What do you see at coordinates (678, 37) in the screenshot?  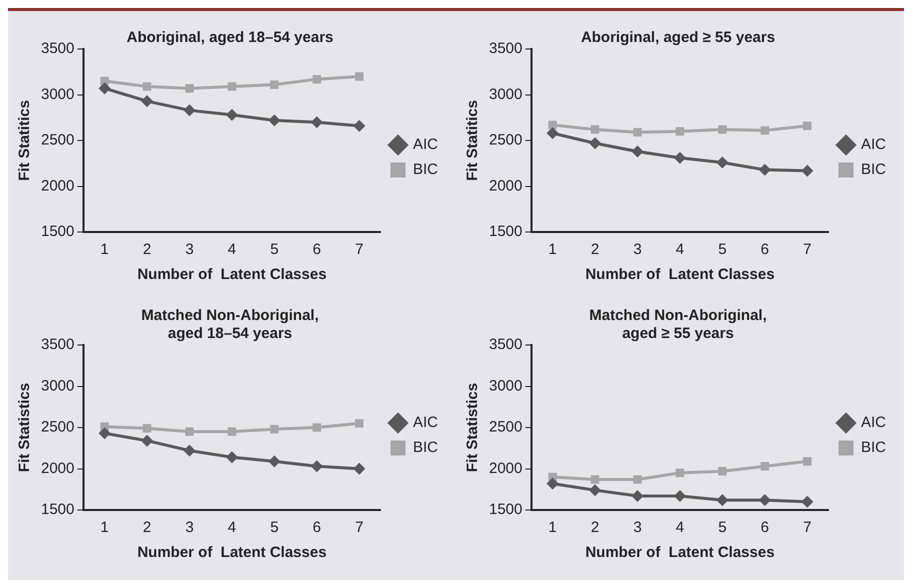 I see `chart-title: Aboriginal, aged ≥ 55 years` at bounding box center [678, 37].